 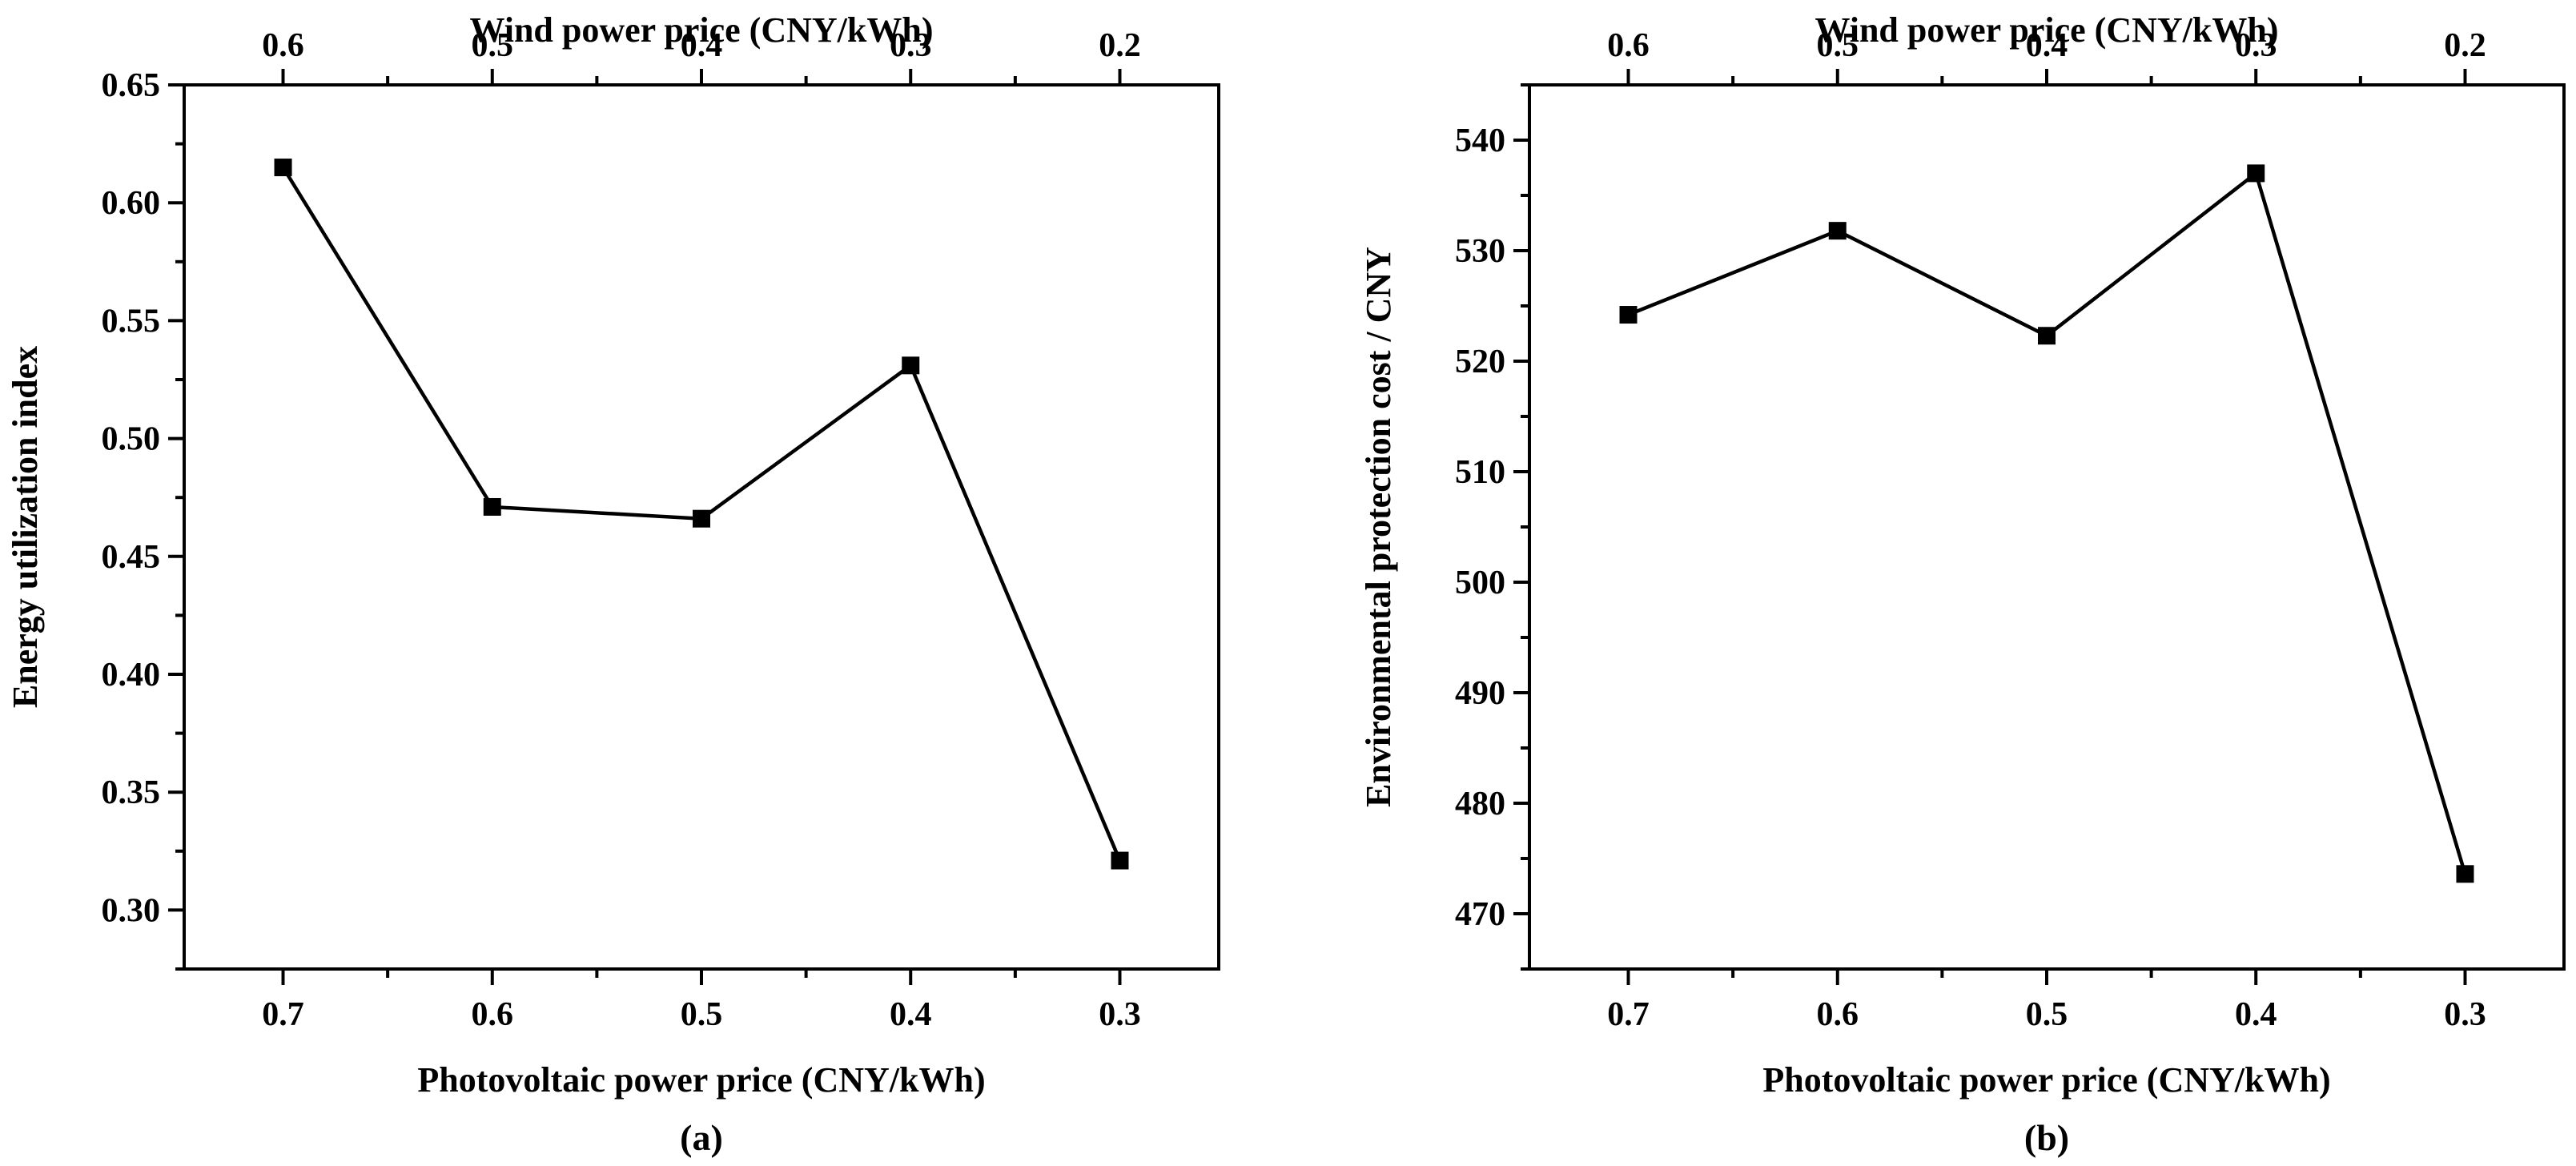 I want to click on y-tick-label-a: 0.30, so click(x=131, y=911).